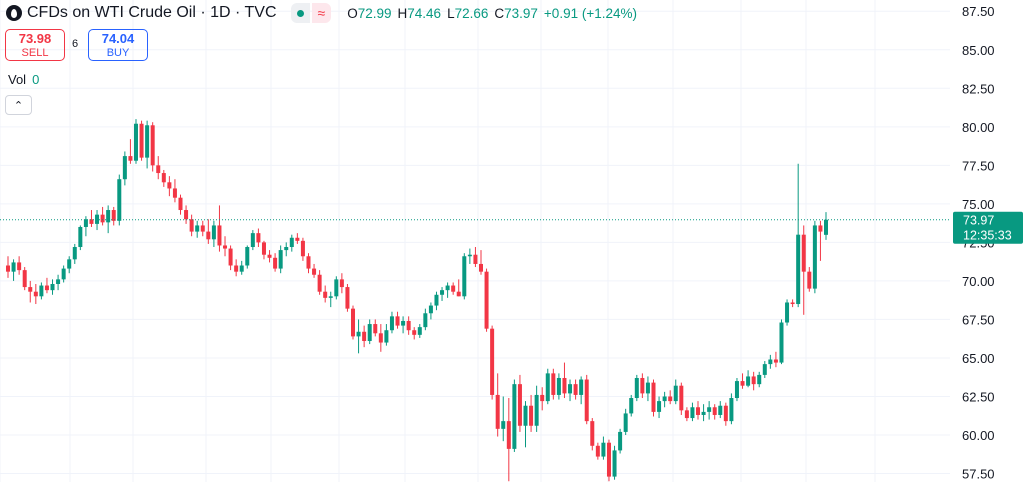  I want to click on y-tick-label-8: 67.50, so click(978, 319).